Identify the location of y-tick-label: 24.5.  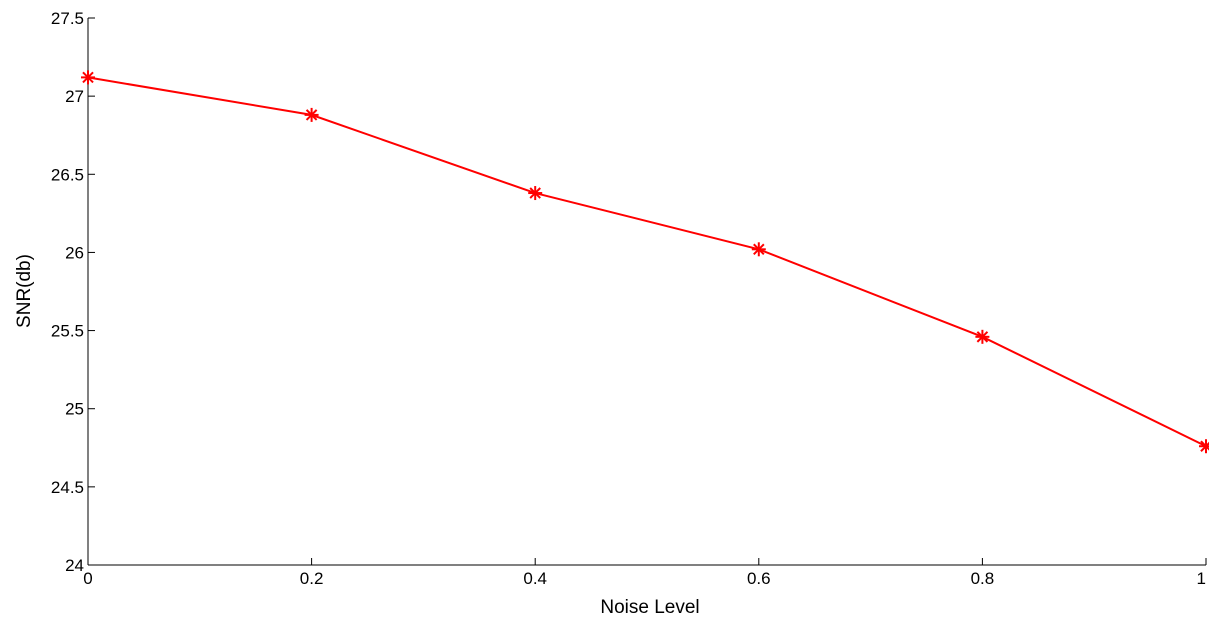
(67, 487).